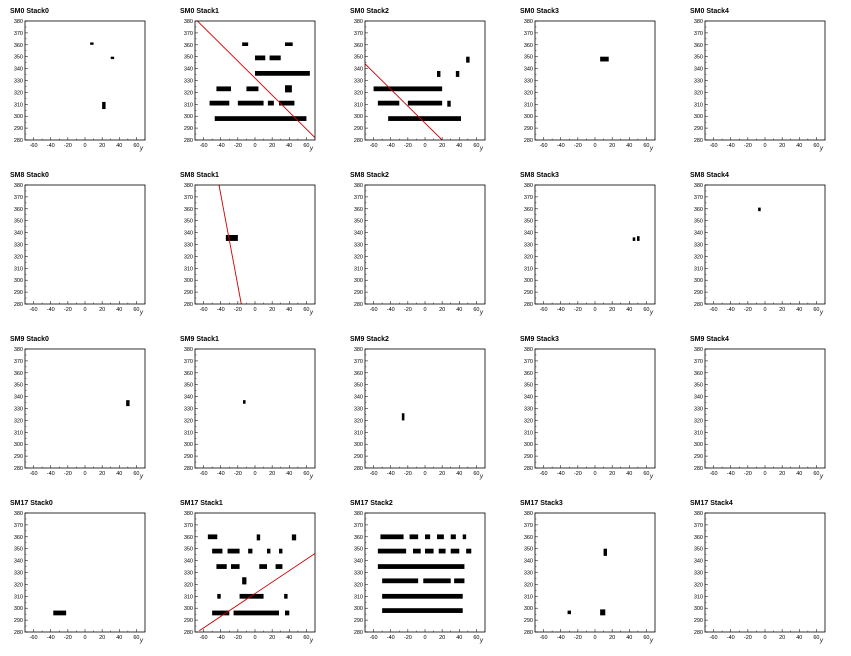  Describe the element at coordinates (539, 339) in the screenshot. I see `panel-title: SM9 Stack3` at that location.